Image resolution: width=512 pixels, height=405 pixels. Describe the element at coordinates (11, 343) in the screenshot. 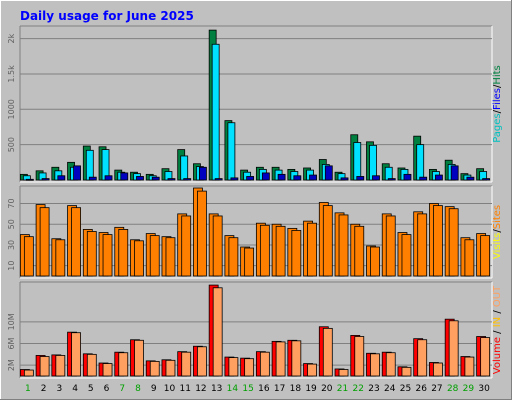

I see `y-tick-label: 6M` at that location.